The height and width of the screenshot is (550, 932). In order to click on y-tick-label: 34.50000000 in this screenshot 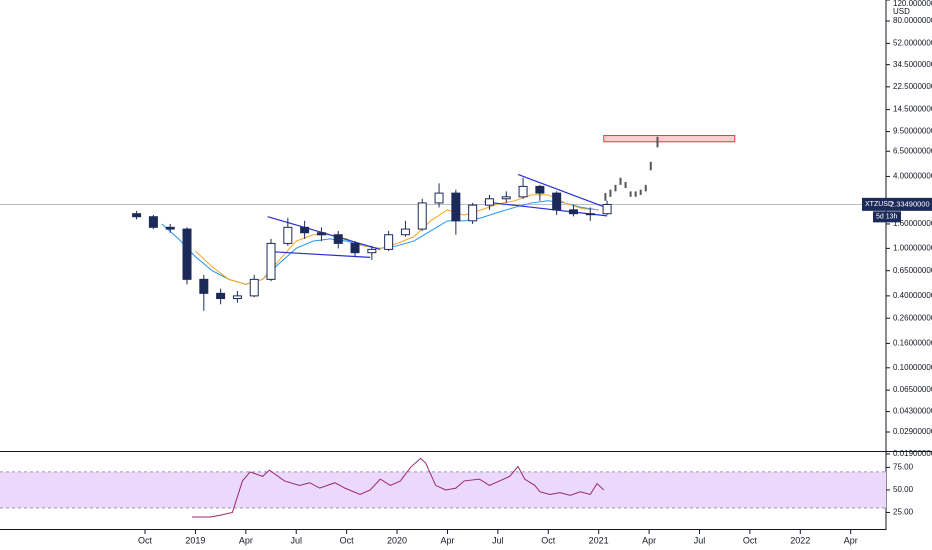, I will do `click(912, 64)`.